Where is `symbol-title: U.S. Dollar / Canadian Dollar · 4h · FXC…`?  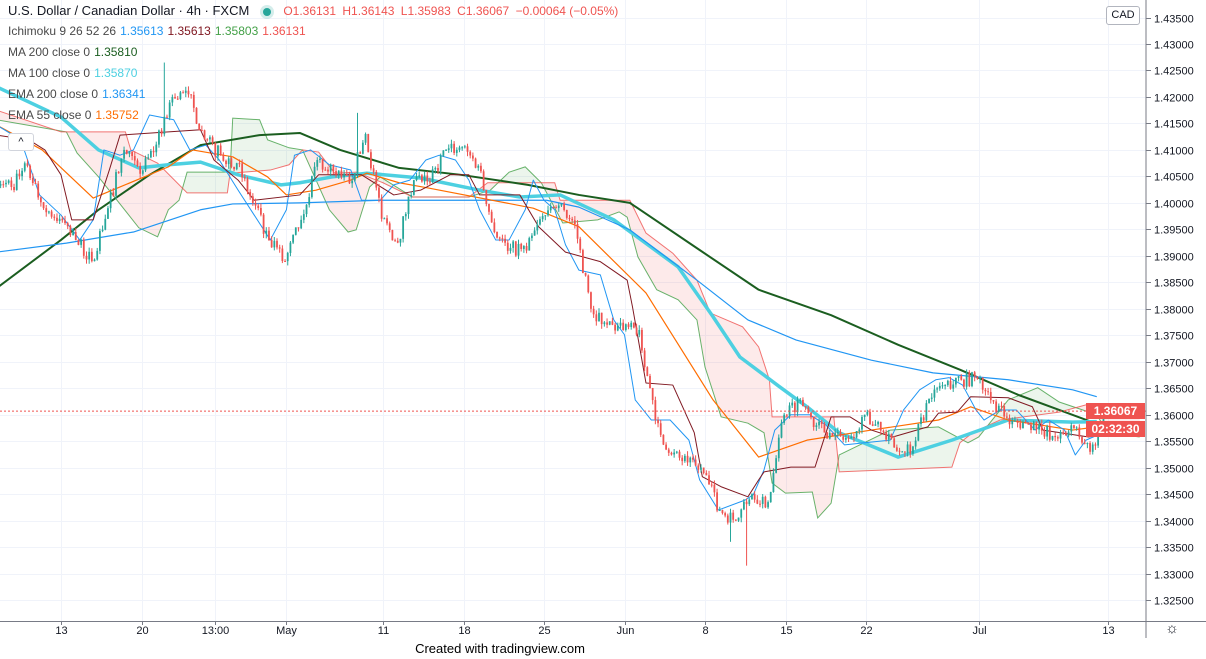 symbol-title: U.S. Dollar / Canadian Dollar · 4h · FXC… is located at coordinates (129, 10).